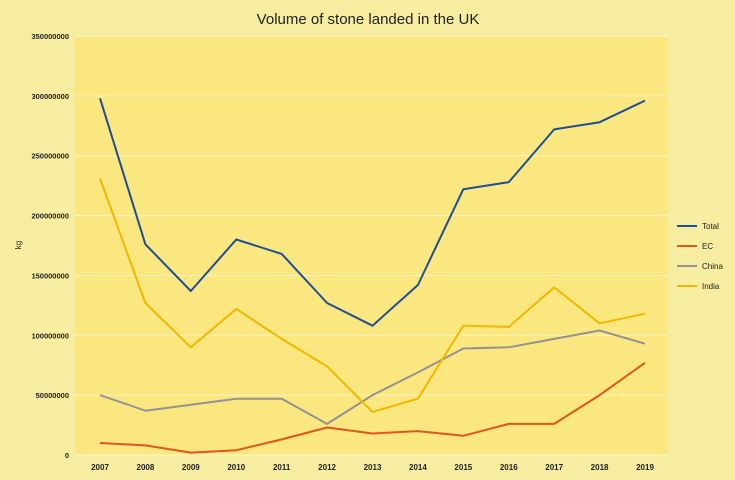 Image resolution: width=735 pixels, height=480 pixels. What do you see at coordinates (368, 19) in the screenshot?
I see `chart-title: Volume of stone landed in the UK` at bounding box center [368, 19].